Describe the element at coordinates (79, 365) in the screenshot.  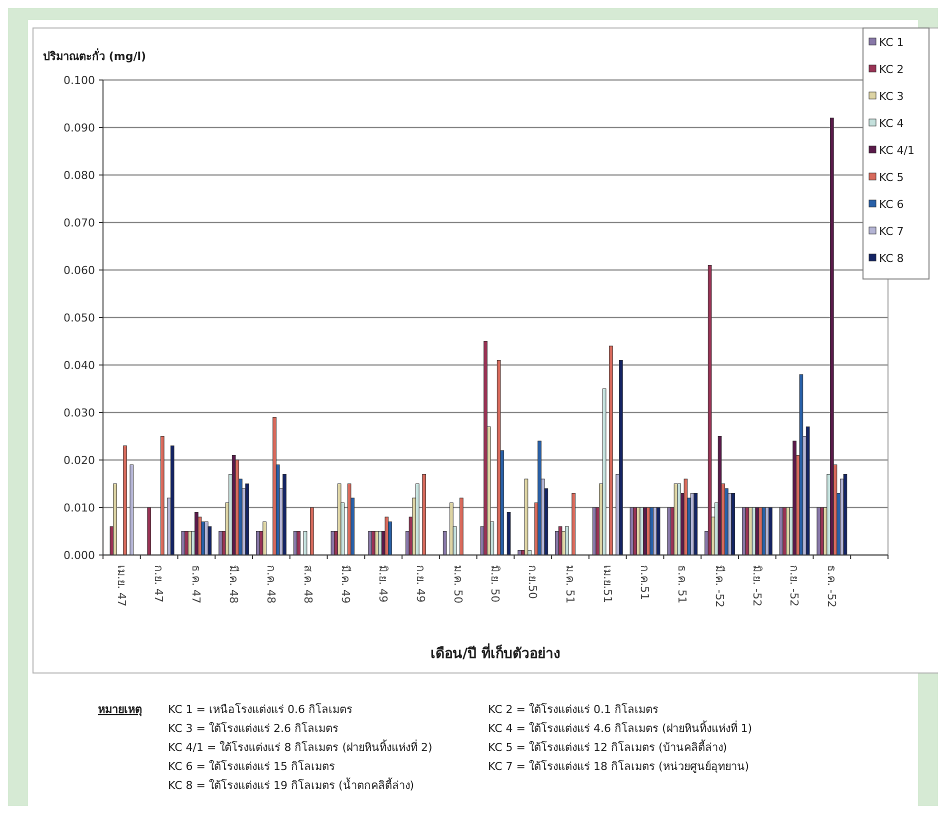
I see `y-tick-label: 0.040` at that location.